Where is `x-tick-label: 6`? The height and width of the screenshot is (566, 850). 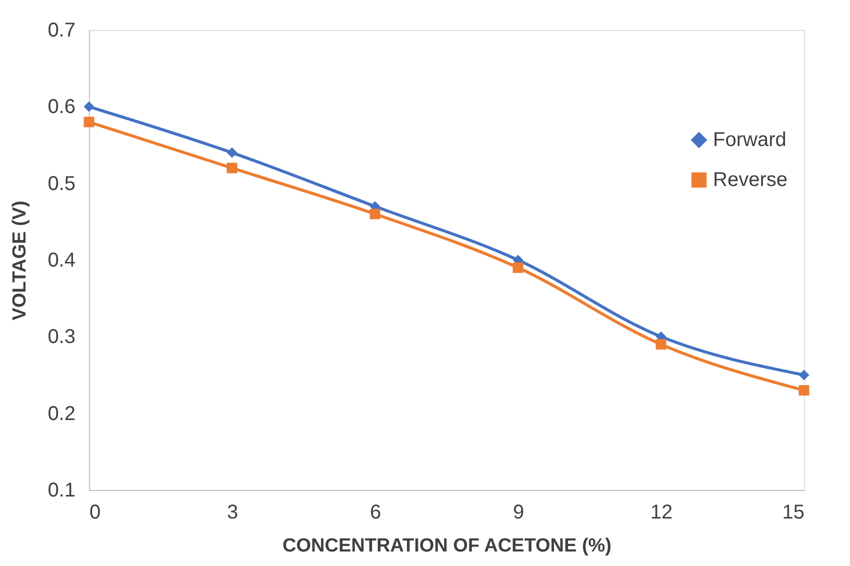 x-tick-label: 6 is located at coordinates (376, 513).